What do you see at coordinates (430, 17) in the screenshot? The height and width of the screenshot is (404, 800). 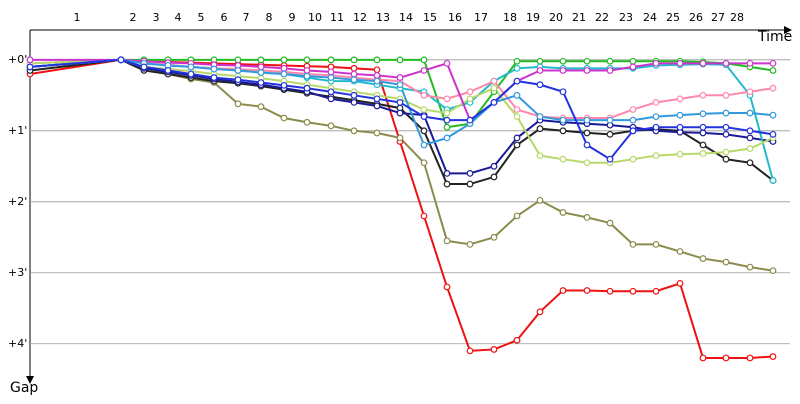 I see `x-tick-label: 15` at bounding box center [430, 17].